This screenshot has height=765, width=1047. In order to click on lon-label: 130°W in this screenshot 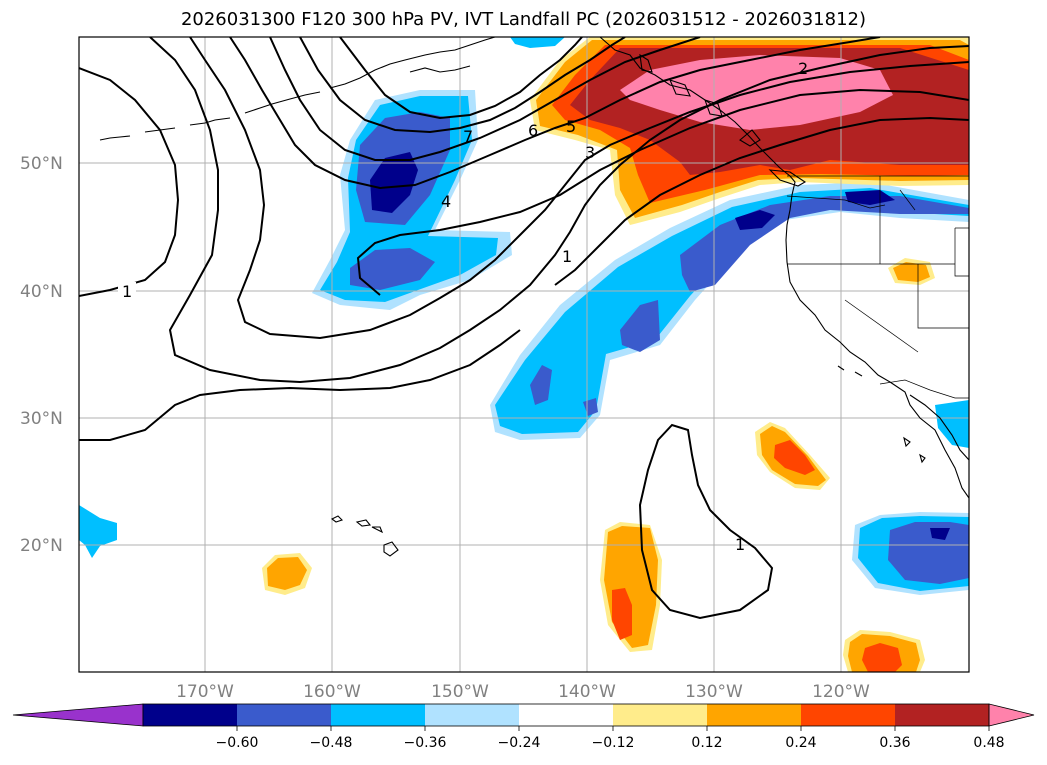, I will do `click(714, 692)`.